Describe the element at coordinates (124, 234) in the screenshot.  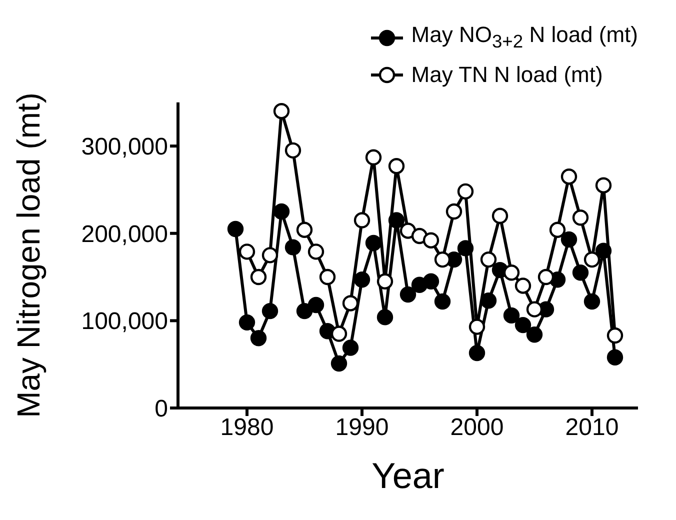
I see `y-tick-label: 200,000` at that location.